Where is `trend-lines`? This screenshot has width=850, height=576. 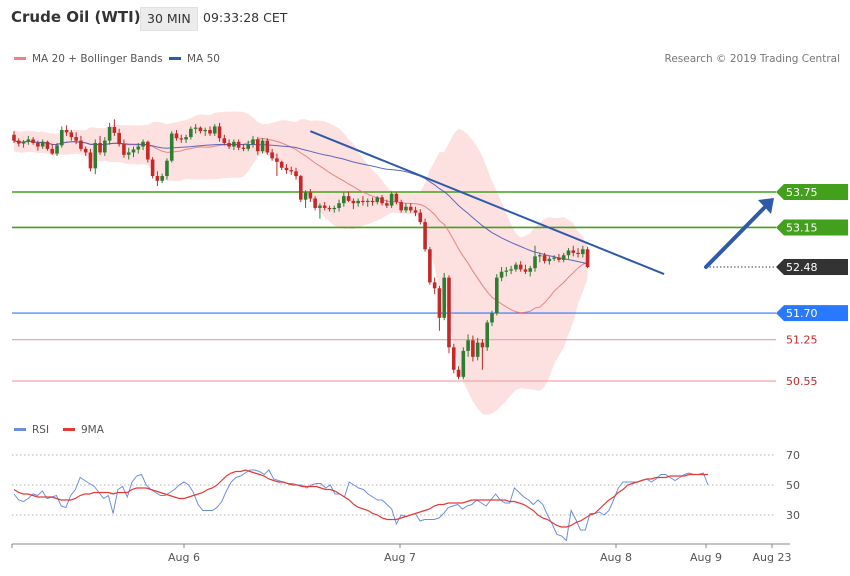
trend-lines is located at coordinates (541, 203).